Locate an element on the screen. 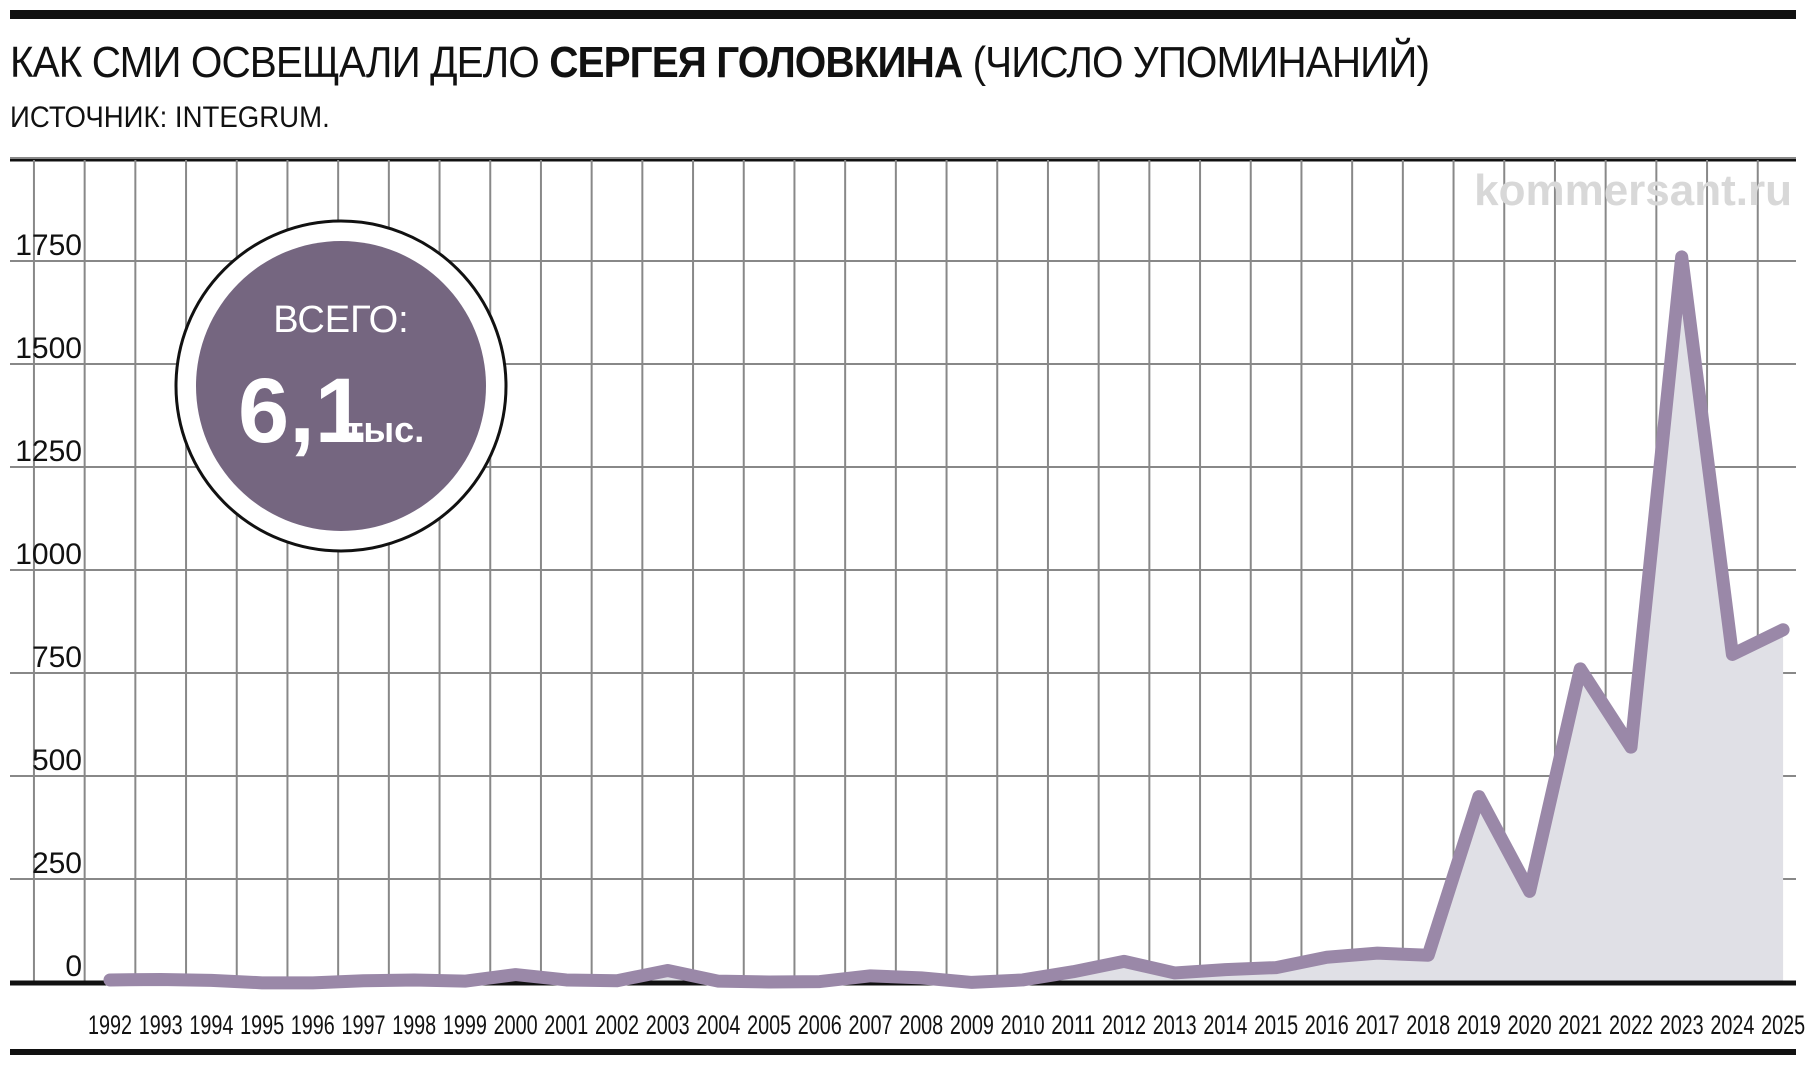  title-part1: КАК СМИ ОСВЕЩАЛИ ДЕЛО is located at coordinates (280, 62).